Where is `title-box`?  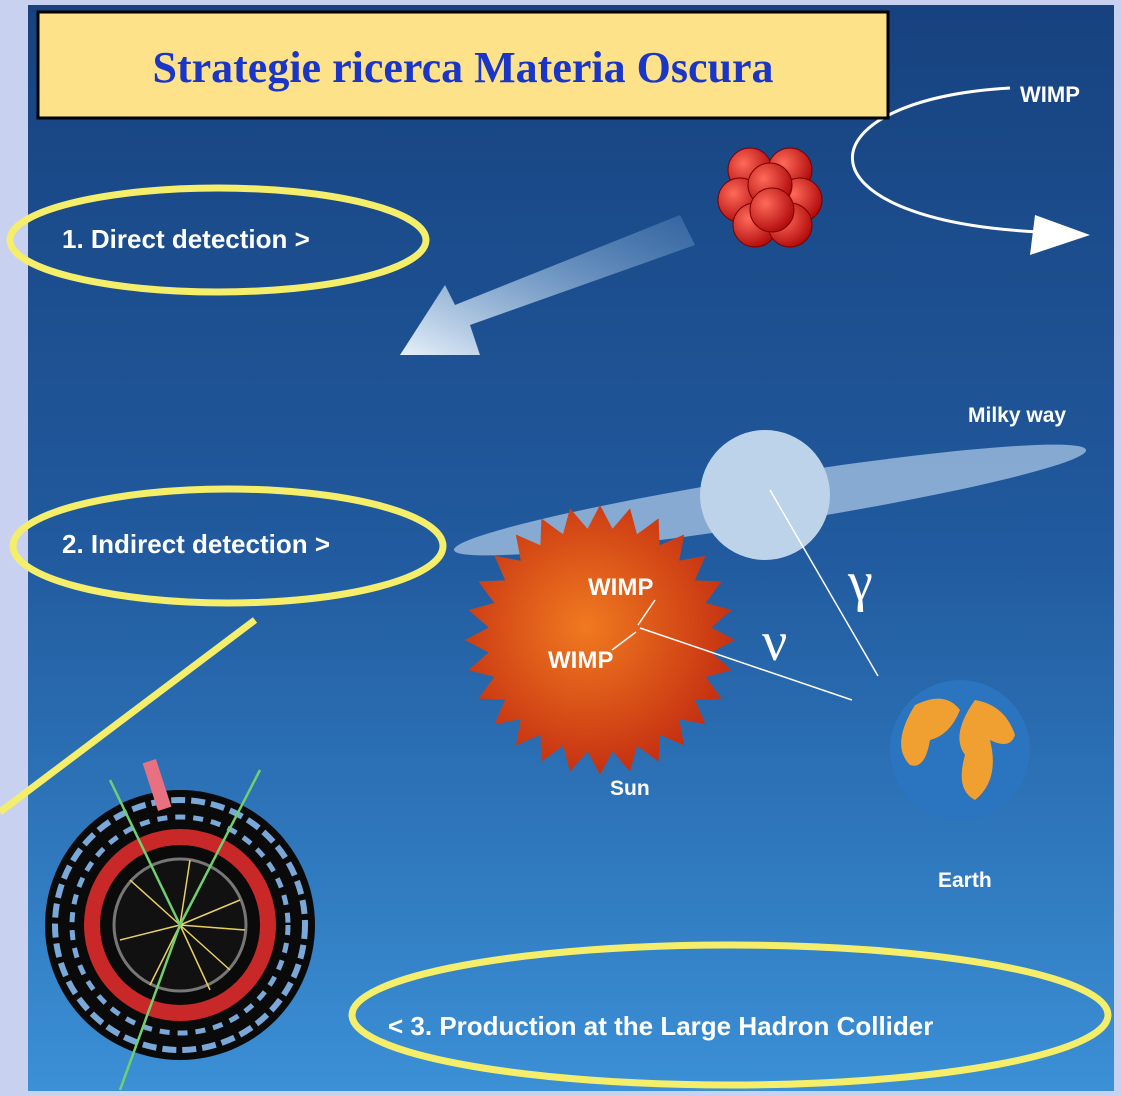
title-box is located at coordinates (463, 65).